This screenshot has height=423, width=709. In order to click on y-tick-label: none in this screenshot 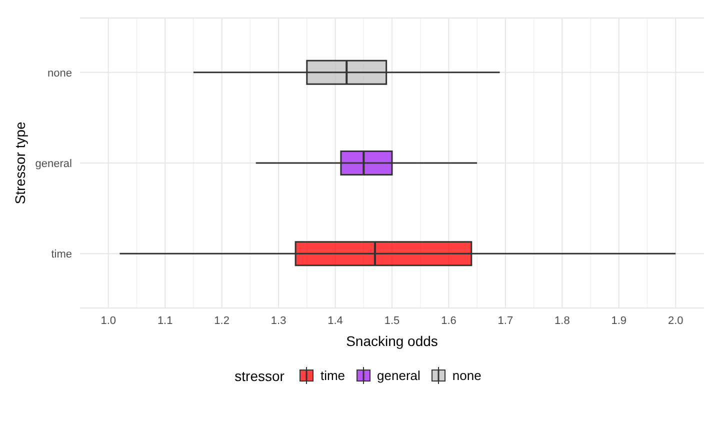, I will do `click(60, 73)`.